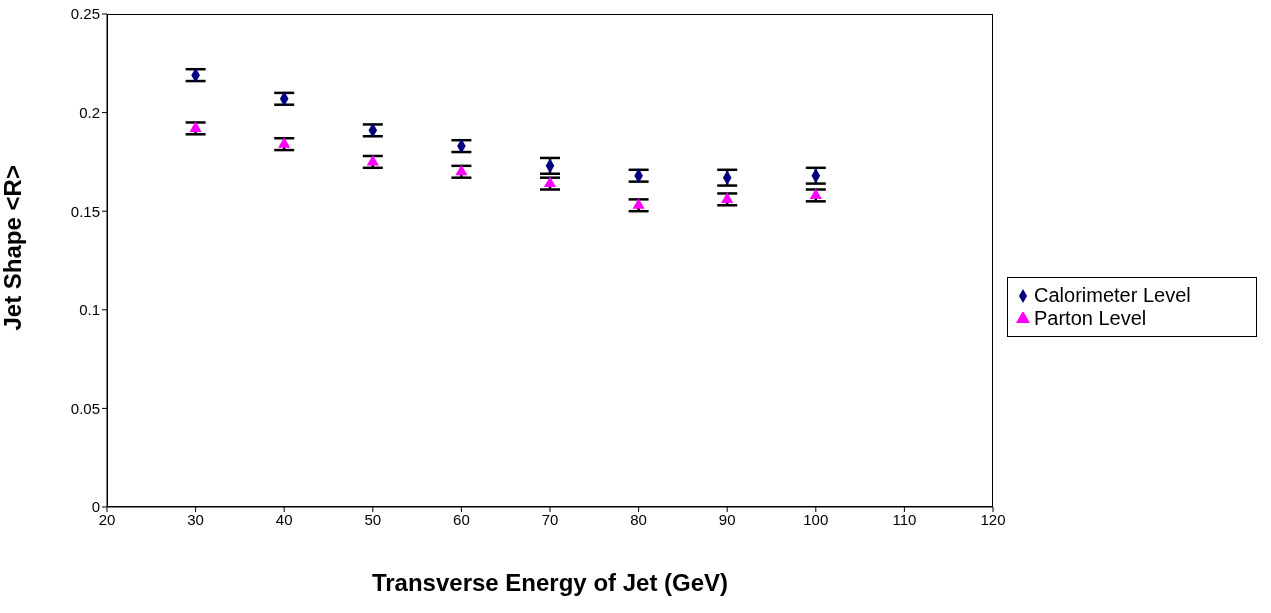 This screenshot has width=1271, height=613. Describe the element at coordinates (284, 519) in the screenshot. I see `x-tick-label: 40` at that location.